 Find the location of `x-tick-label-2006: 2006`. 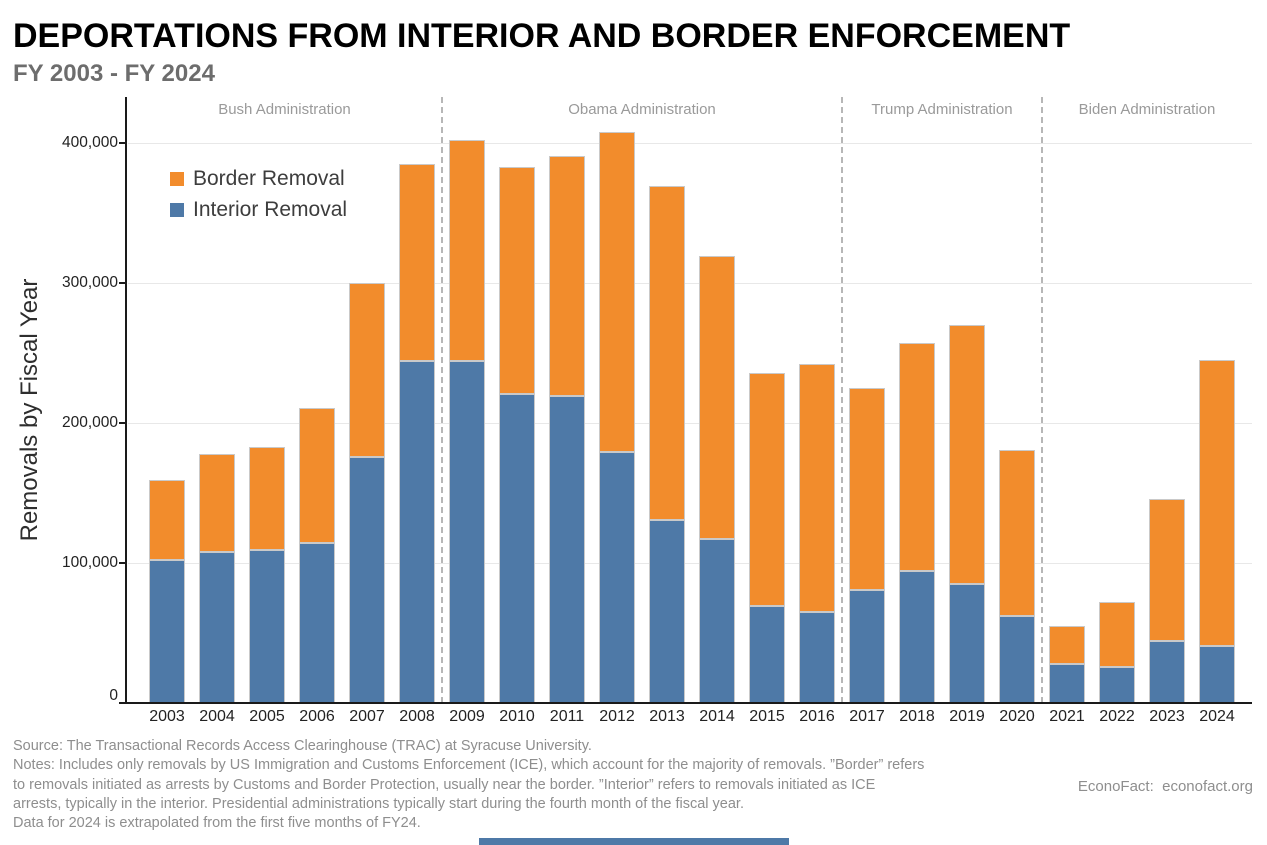

x-tick-label-2006: 2006 is located at coordinates (317, 716).